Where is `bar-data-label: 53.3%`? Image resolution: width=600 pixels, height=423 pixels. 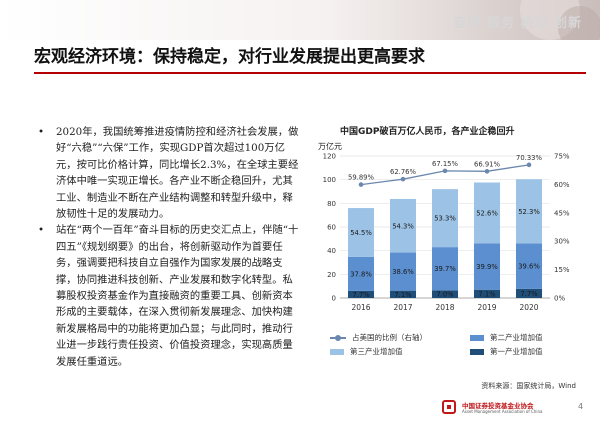
bar-data-label: 53.3% is located at coordinates (445, 219).